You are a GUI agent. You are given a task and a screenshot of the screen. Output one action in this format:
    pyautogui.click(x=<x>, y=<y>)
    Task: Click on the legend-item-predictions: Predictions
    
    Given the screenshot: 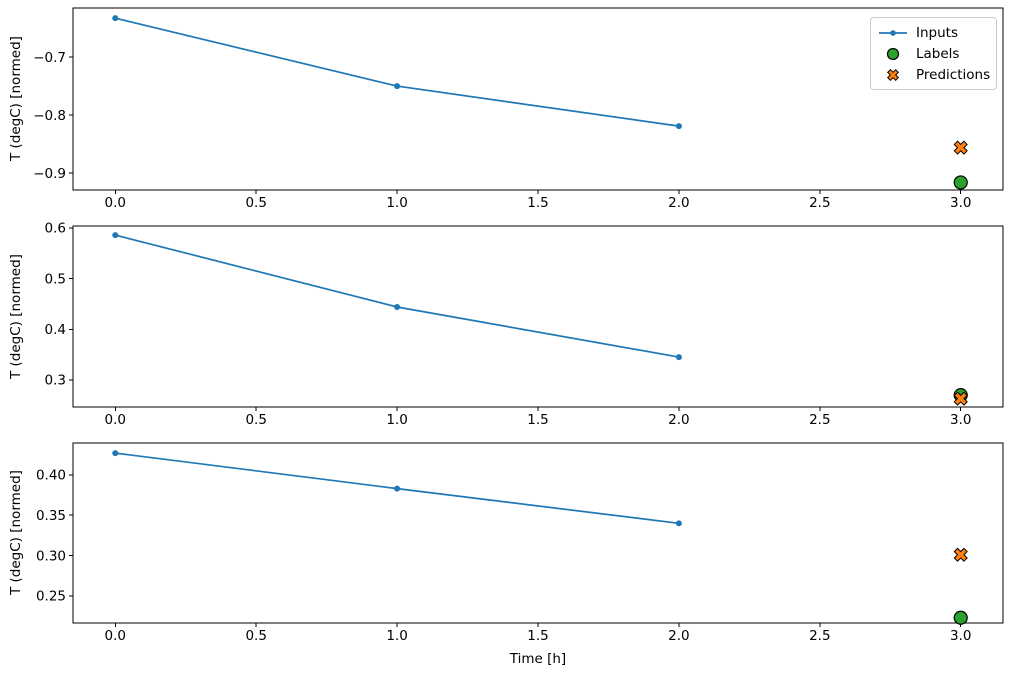 What is the action you would take?
    pyautogui.click(x=934, y=74)
    